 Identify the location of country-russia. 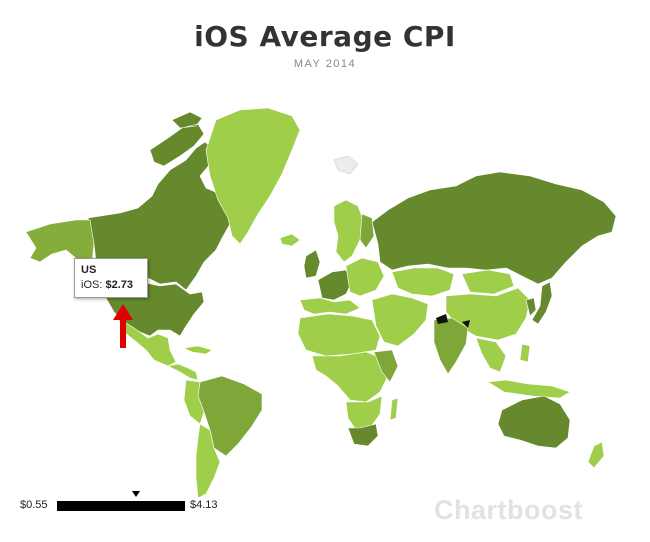
(494, 228).